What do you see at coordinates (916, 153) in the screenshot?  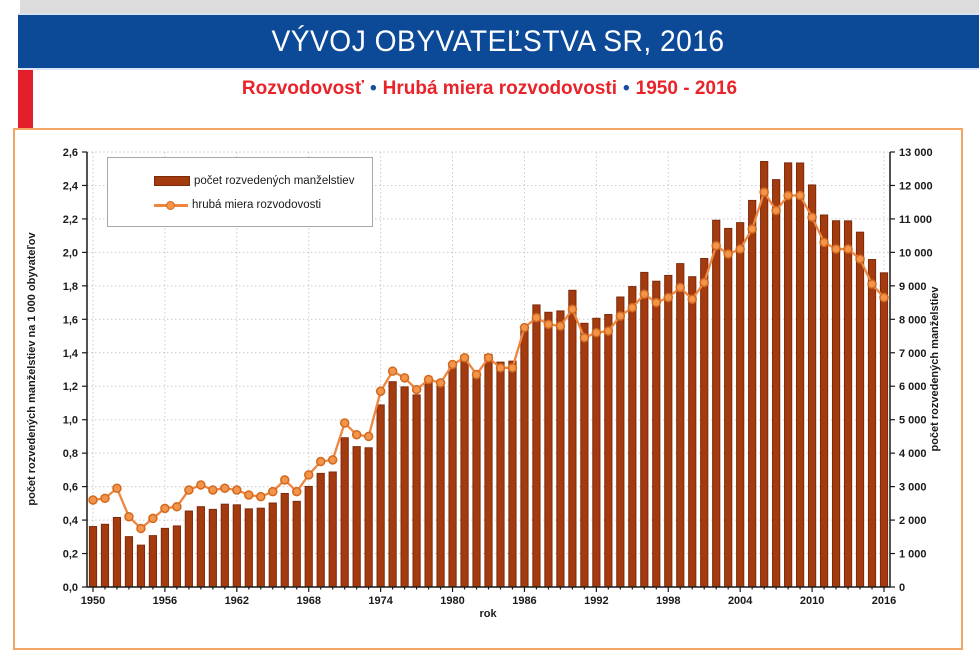 I see `right-tick-label-13: 13 000` at bounding box center [916, 153].